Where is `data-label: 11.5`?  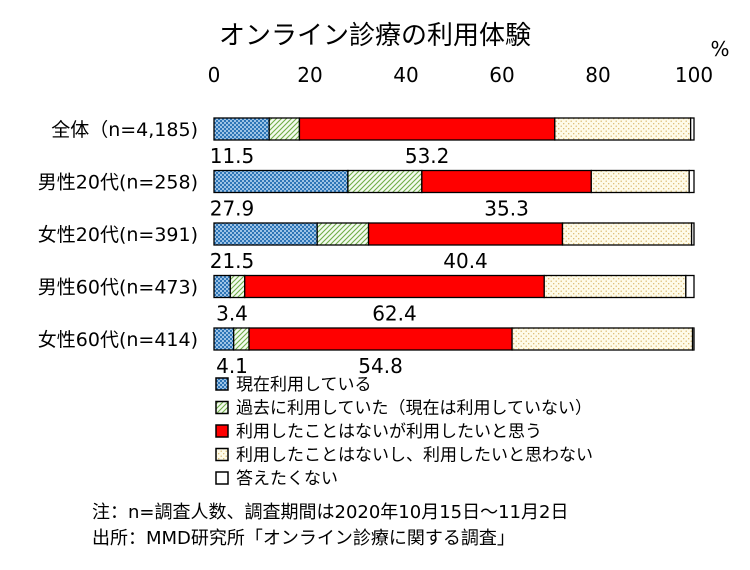 data-label: 11.5 is located at coordinates (232, 156).